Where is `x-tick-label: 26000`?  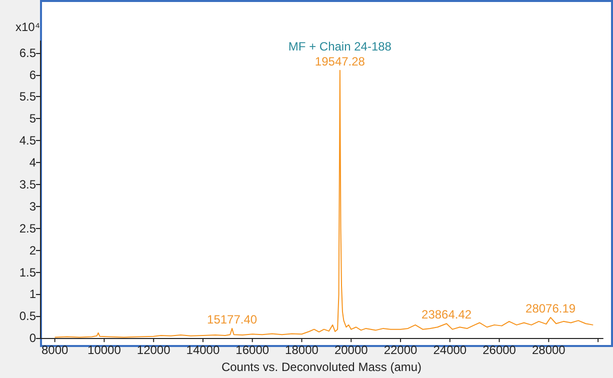
x-tick-label: 26000 is located at coordinates (499, 350).